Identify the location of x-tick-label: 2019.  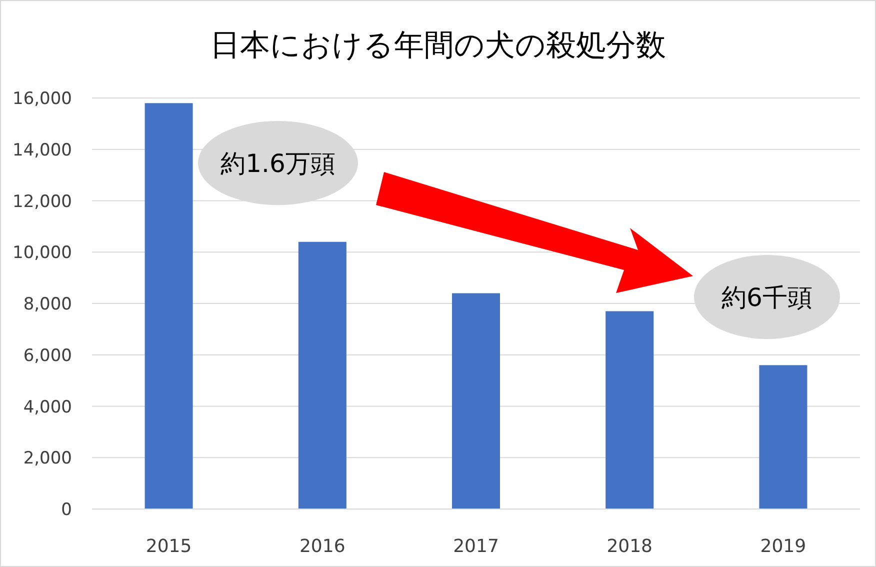
(783, 546).